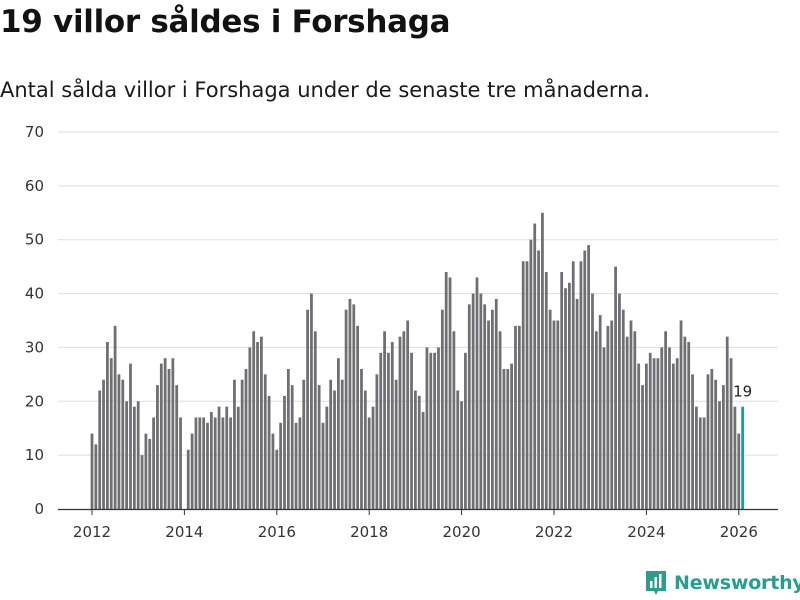  Describe the element at coordinates (737, 583) in the screenshot. I see `brand-name: Newsworthy` at that location.